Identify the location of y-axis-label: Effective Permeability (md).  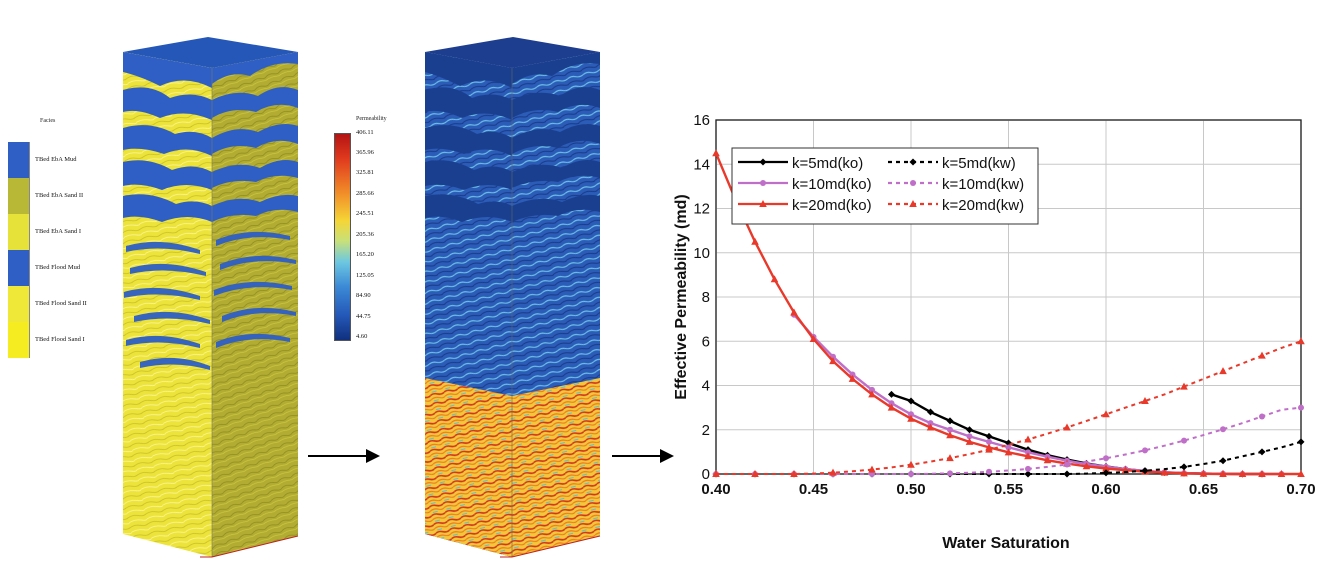
(681, 296).